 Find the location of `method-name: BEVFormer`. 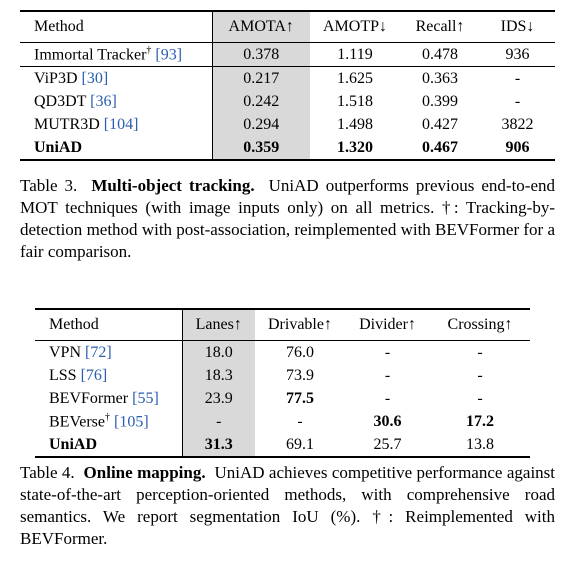

method-name: BEVFormer is located at coordinates (89, 398).